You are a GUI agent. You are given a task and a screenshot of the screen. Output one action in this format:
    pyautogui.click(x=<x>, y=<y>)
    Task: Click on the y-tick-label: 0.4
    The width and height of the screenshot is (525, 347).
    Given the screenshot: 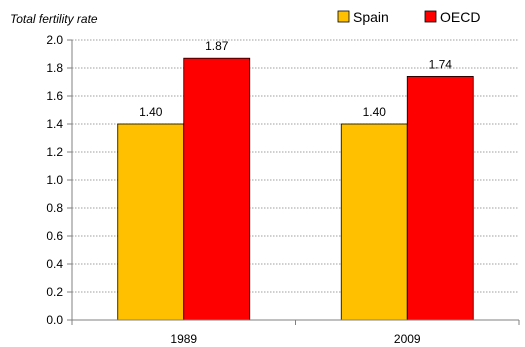 What is the action you would take?
    pyautogui.click(x=54, y=264)
    